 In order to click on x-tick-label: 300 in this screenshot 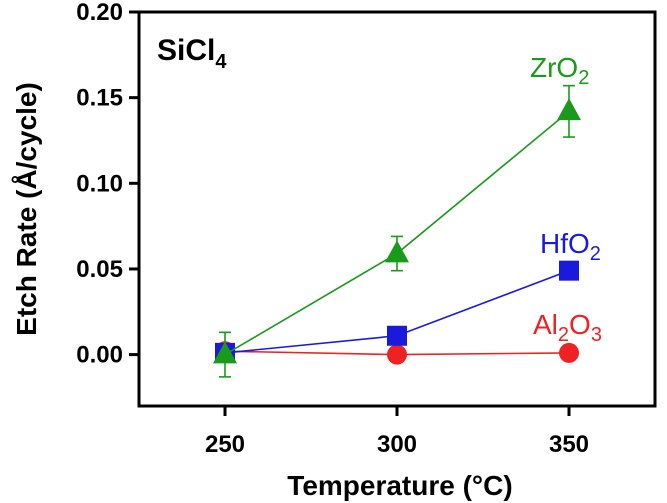, I will do `click(397, 444)`.